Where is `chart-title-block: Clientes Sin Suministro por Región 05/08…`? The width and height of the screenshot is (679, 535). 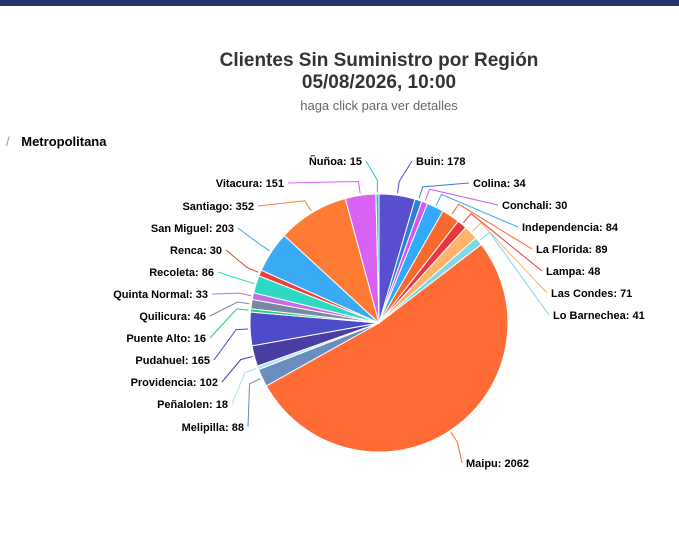
chart-title-block: Clientes Sin Suministro por Región 05/08… is located at coordinates (339, 81).